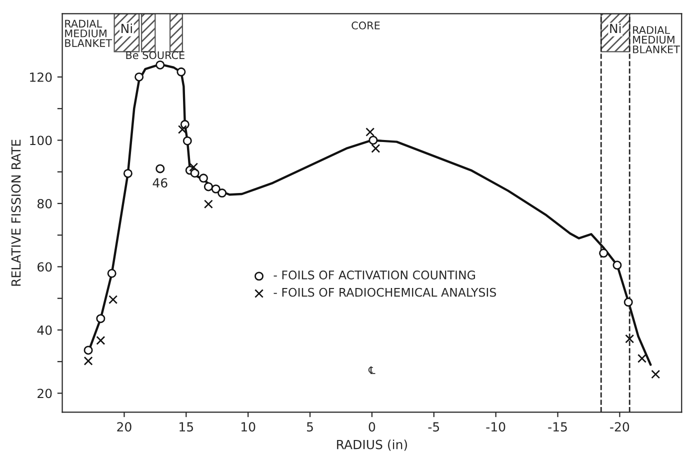 The width and height of the screenshot is (692, 458). I want to click on y-axis-title: RELATIVE FISSION RATE, so click(16, 213).